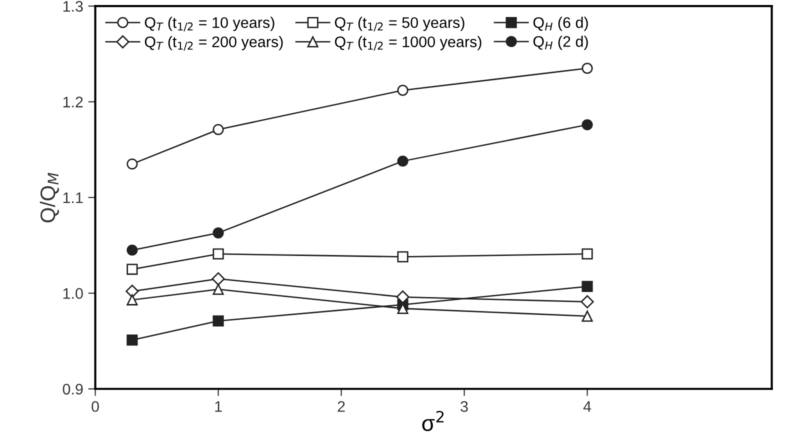 The width and height of the screenshot is (794, 435). Describe the element at coordinates (95, 406) in the screenshot. I see `x-tick-label: 0` at that location.